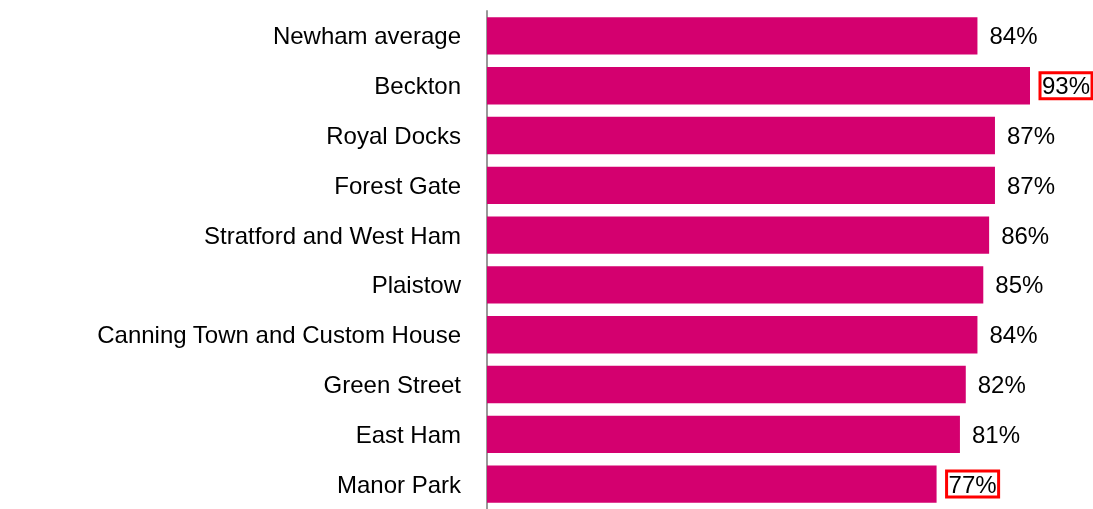 Image resolution: width=1093 pixels, height=509 pixels. What do you see at coordinates (397, 185) in the screenshot?
I see `y-tick-label: Forest Gate` at bounding box center [397, 185].